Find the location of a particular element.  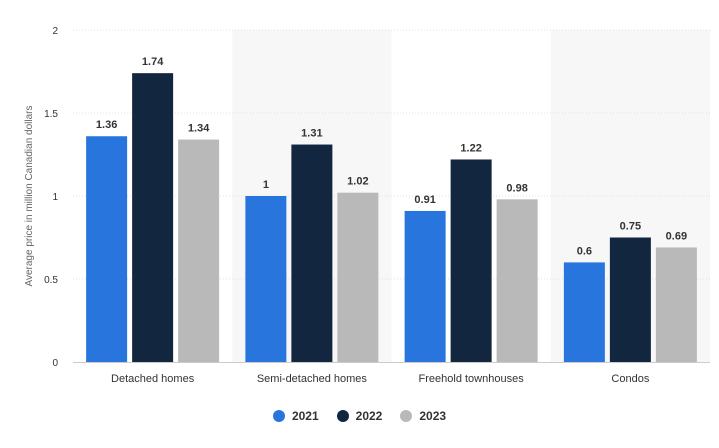

y-tick-label: 2 is located at coordinates (55, 31).